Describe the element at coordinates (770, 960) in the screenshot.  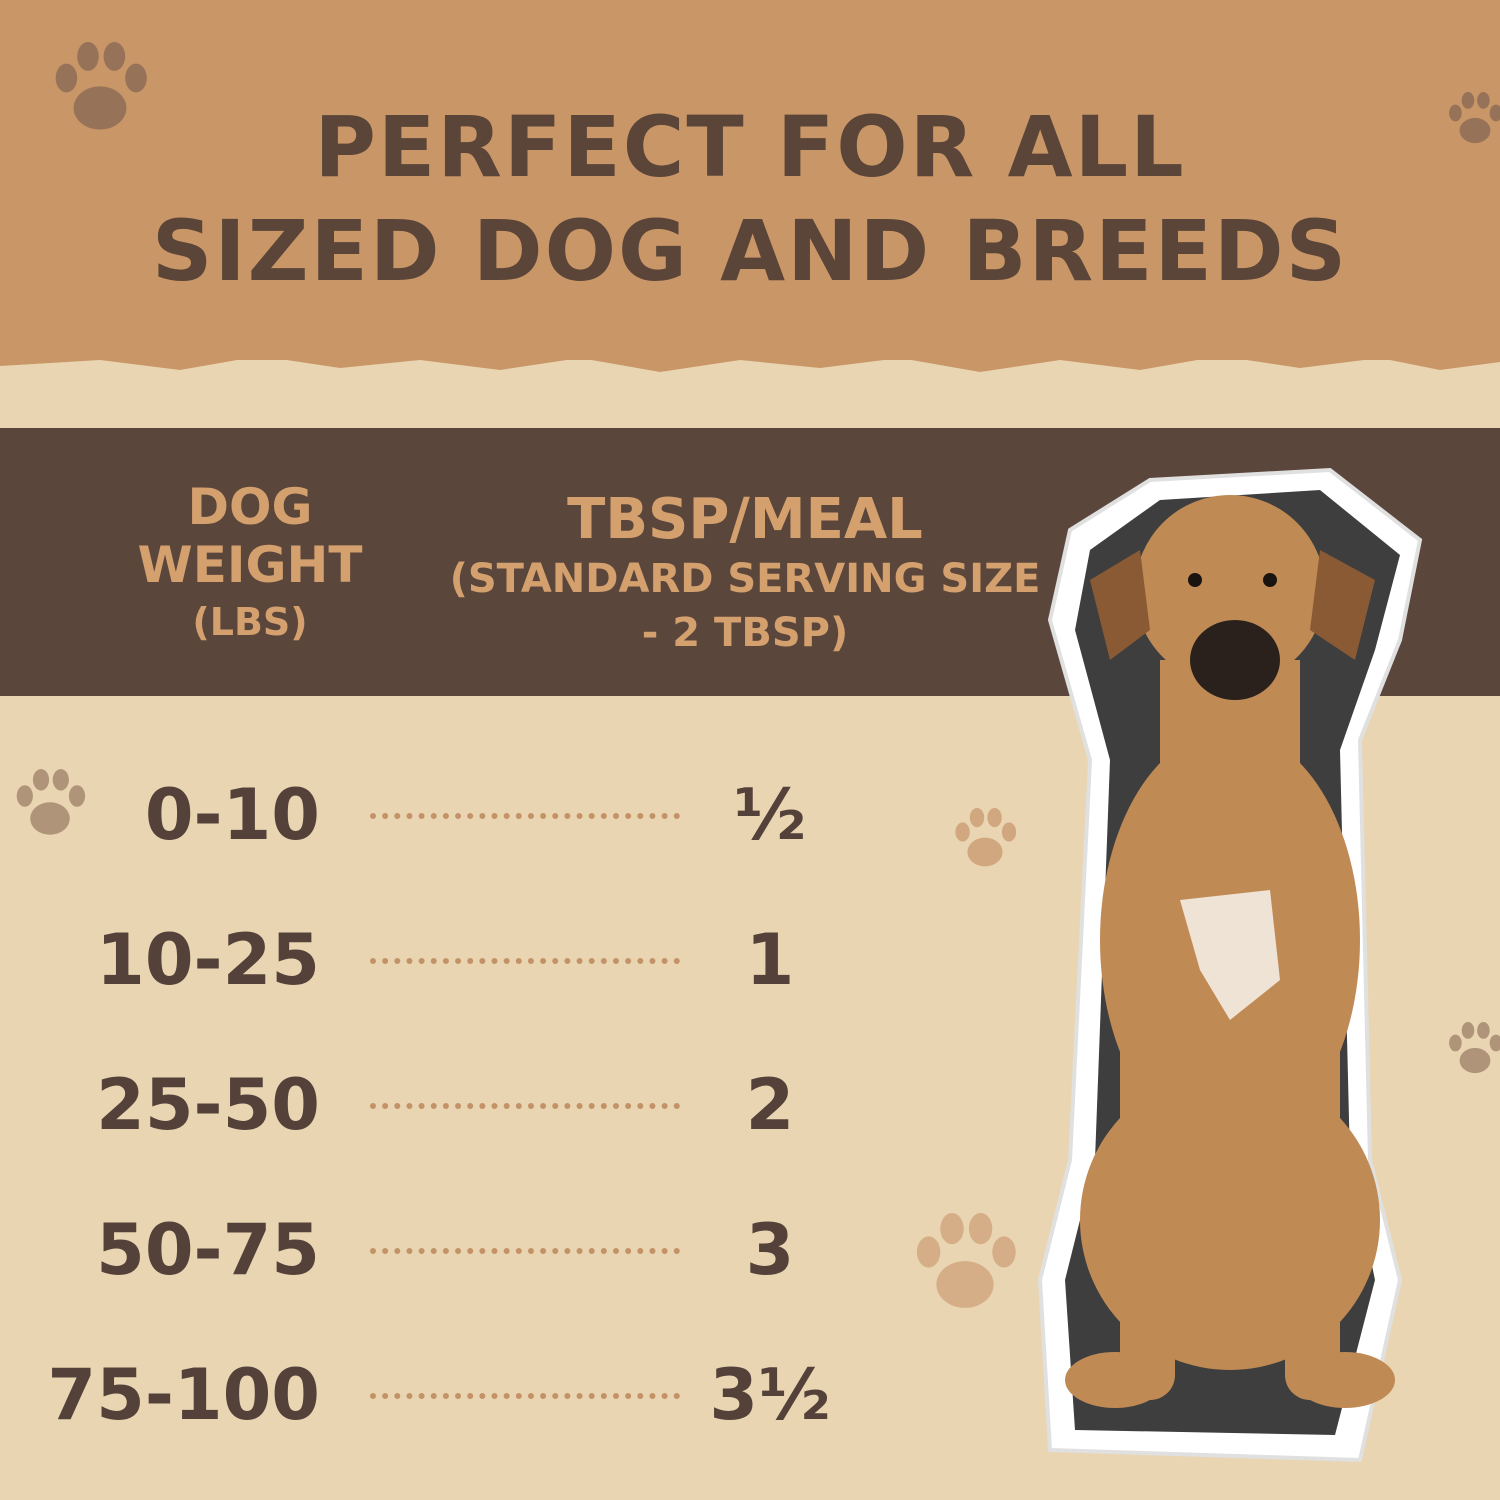
I see `tbsp-cell: 1` at that location.